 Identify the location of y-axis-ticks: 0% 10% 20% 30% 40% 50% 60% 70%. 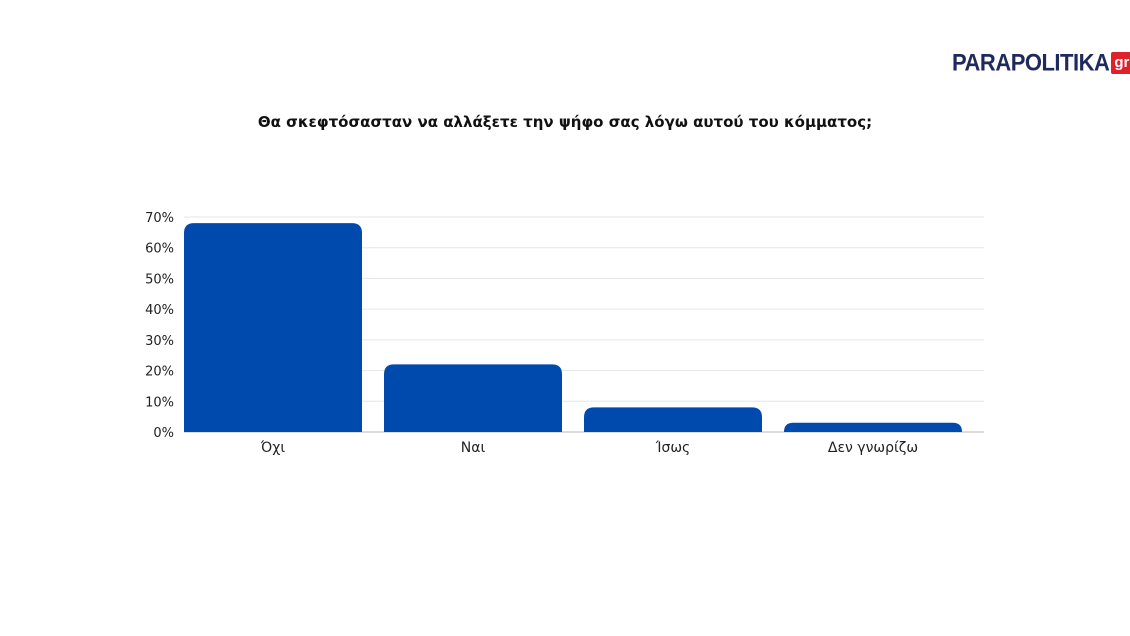
(159, 326).